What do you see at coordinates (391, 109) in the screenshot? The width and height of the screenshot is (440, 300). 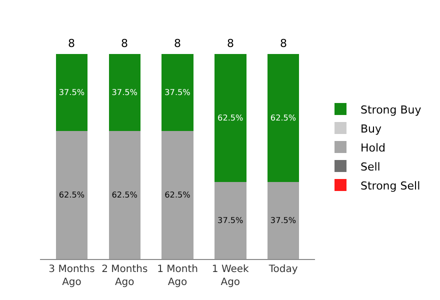 I see `legend-label: Strong Buy` at bounding box center [391, 109].